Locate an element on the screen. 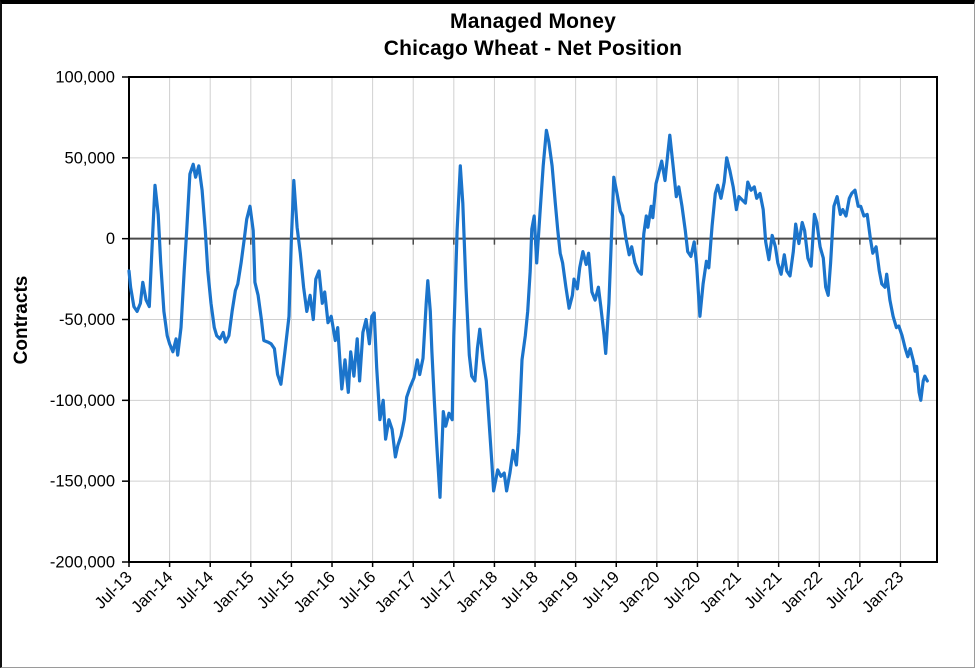 Image resolution: width=975 pixels, height=668 pixels. y-tick-label: -150,000 is located at coordinates (82, 482).